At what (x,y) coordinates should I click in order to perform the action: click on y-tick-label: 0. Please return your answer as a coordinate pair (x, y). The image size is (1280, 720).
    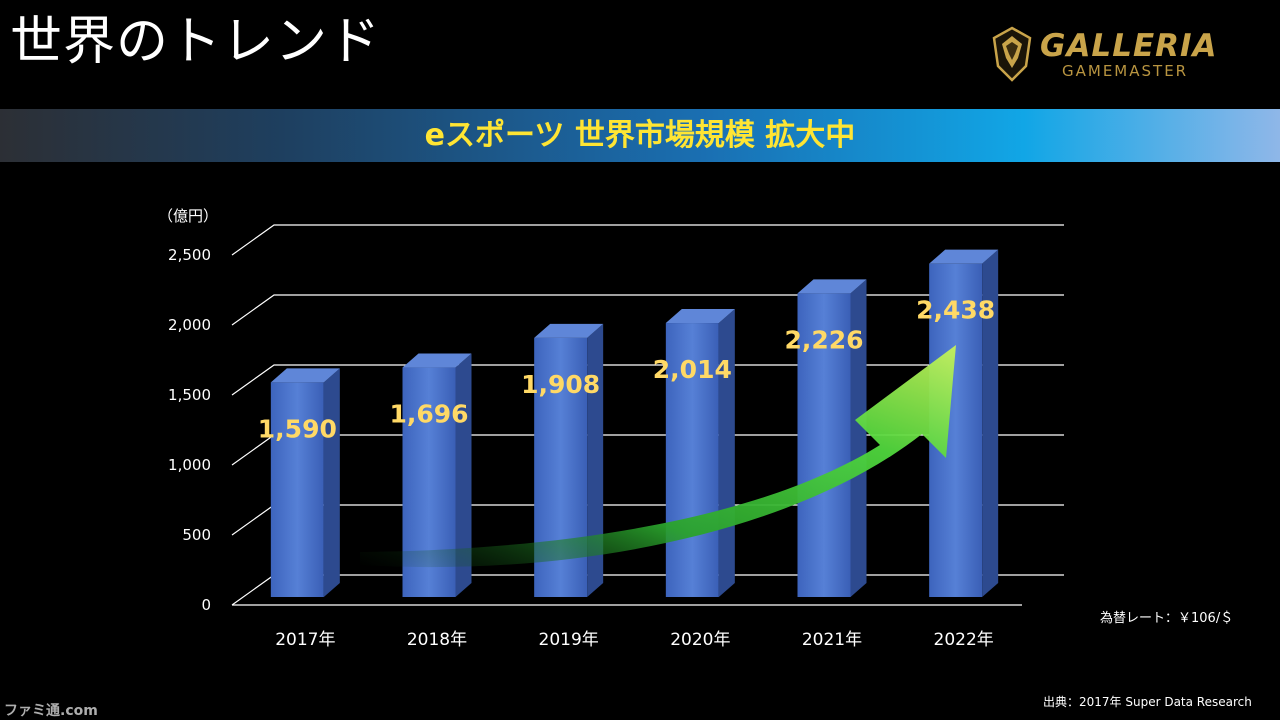
    Looking at the image, I should click on (206, 605).